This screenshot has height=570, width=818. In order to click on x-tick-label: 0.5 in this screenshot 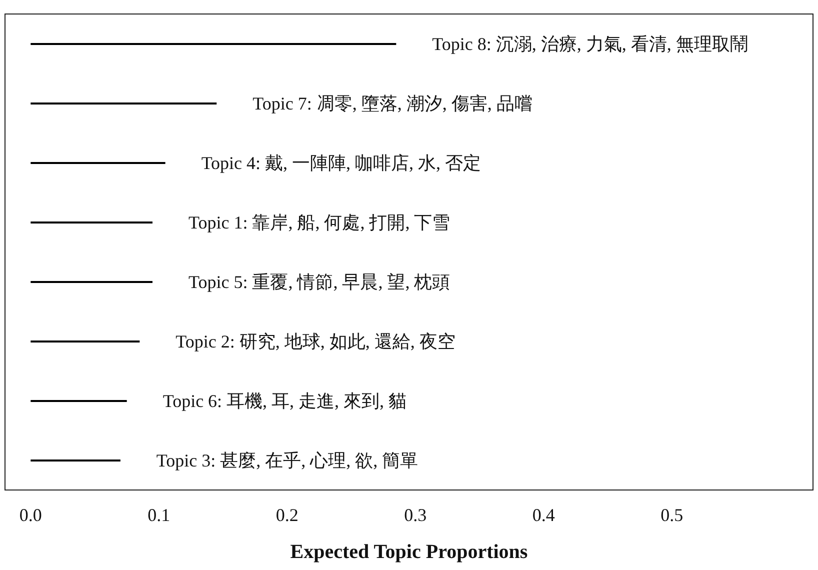, I will do `click(672, 514)`.